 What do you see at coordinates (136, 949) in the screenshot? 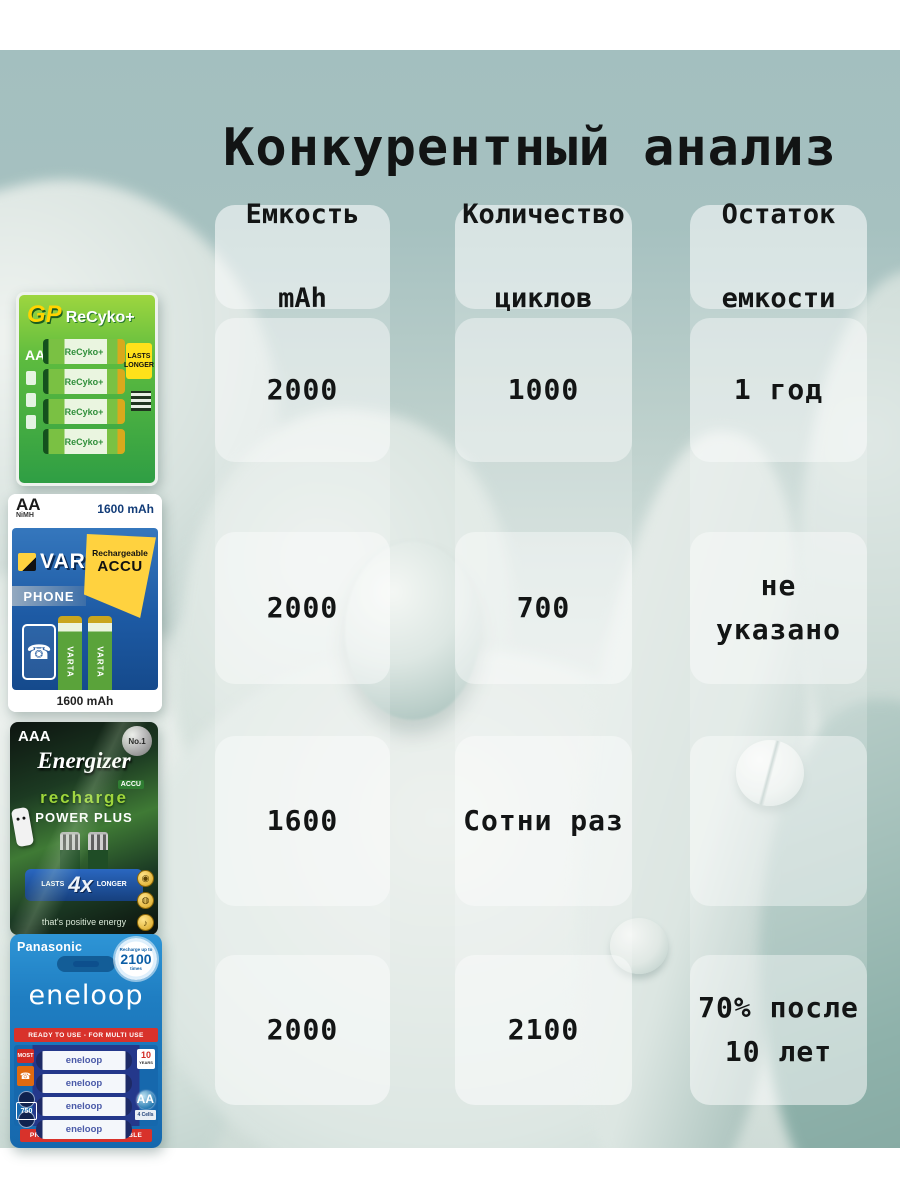
I see `badge-text: Recharge up to` at bounding box center [136, 949].